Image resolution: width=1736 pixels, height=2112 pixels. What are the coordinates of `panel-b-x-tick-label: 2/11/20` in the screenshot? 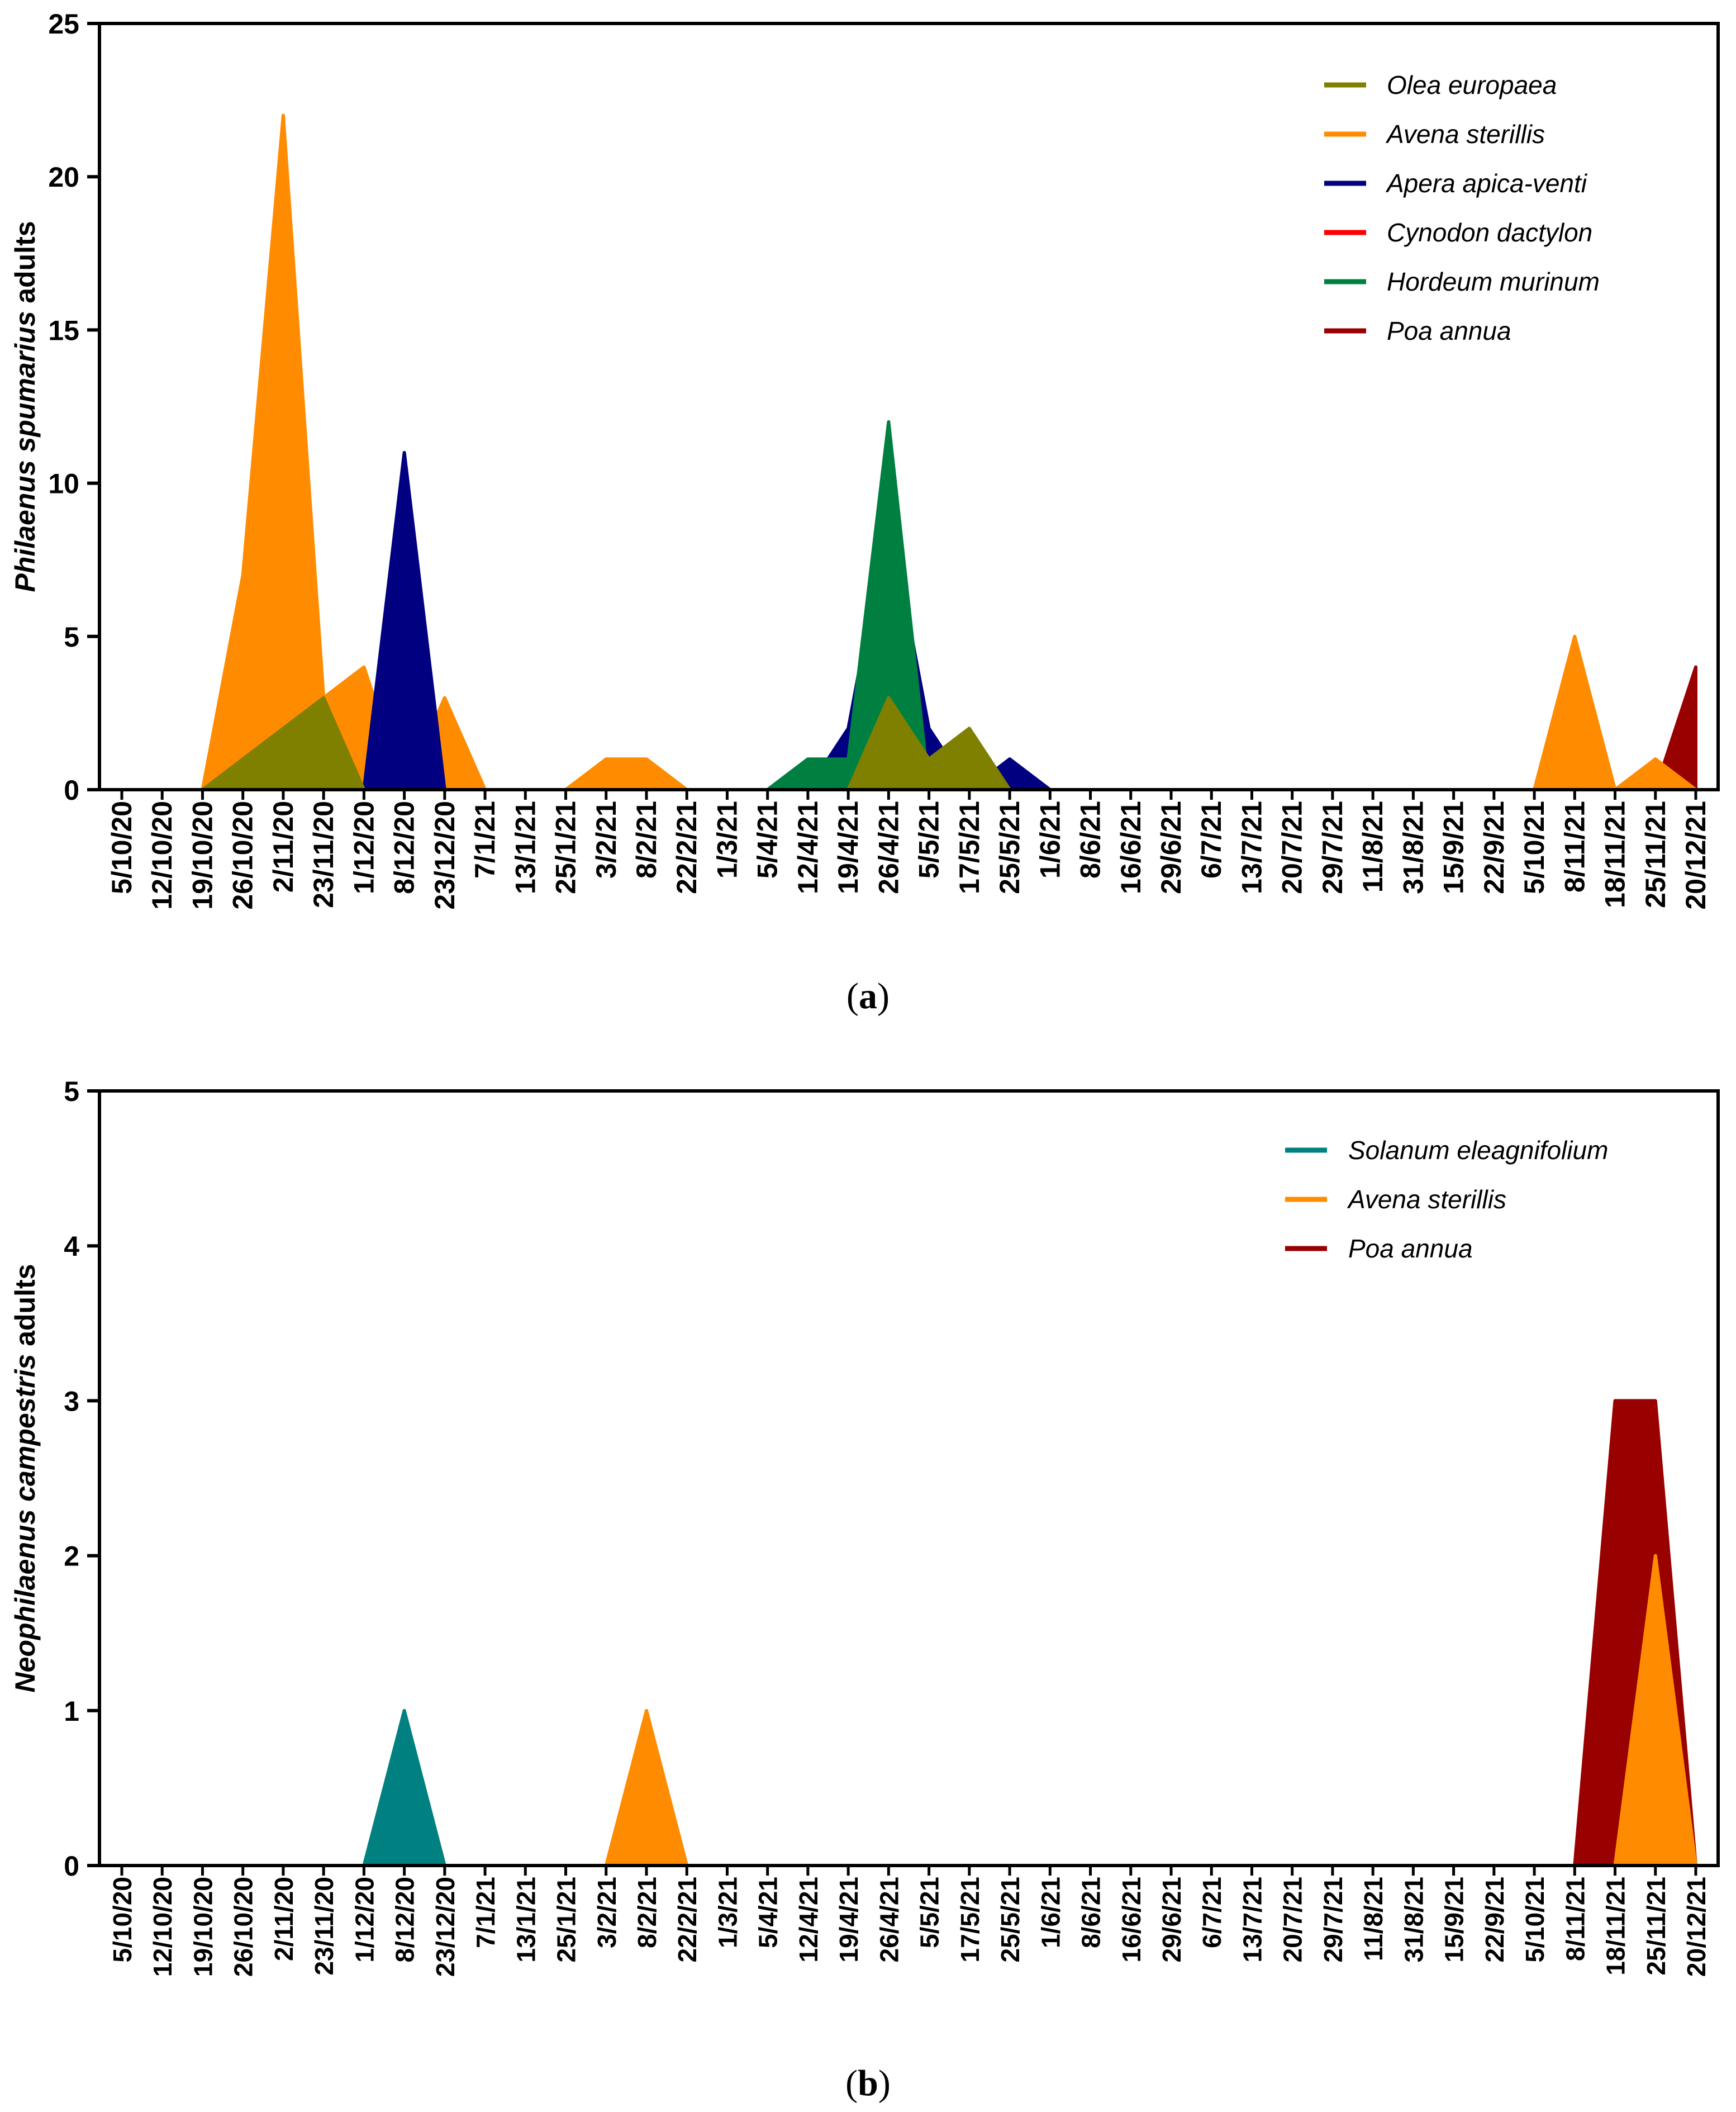 It's located at (283, 1919).